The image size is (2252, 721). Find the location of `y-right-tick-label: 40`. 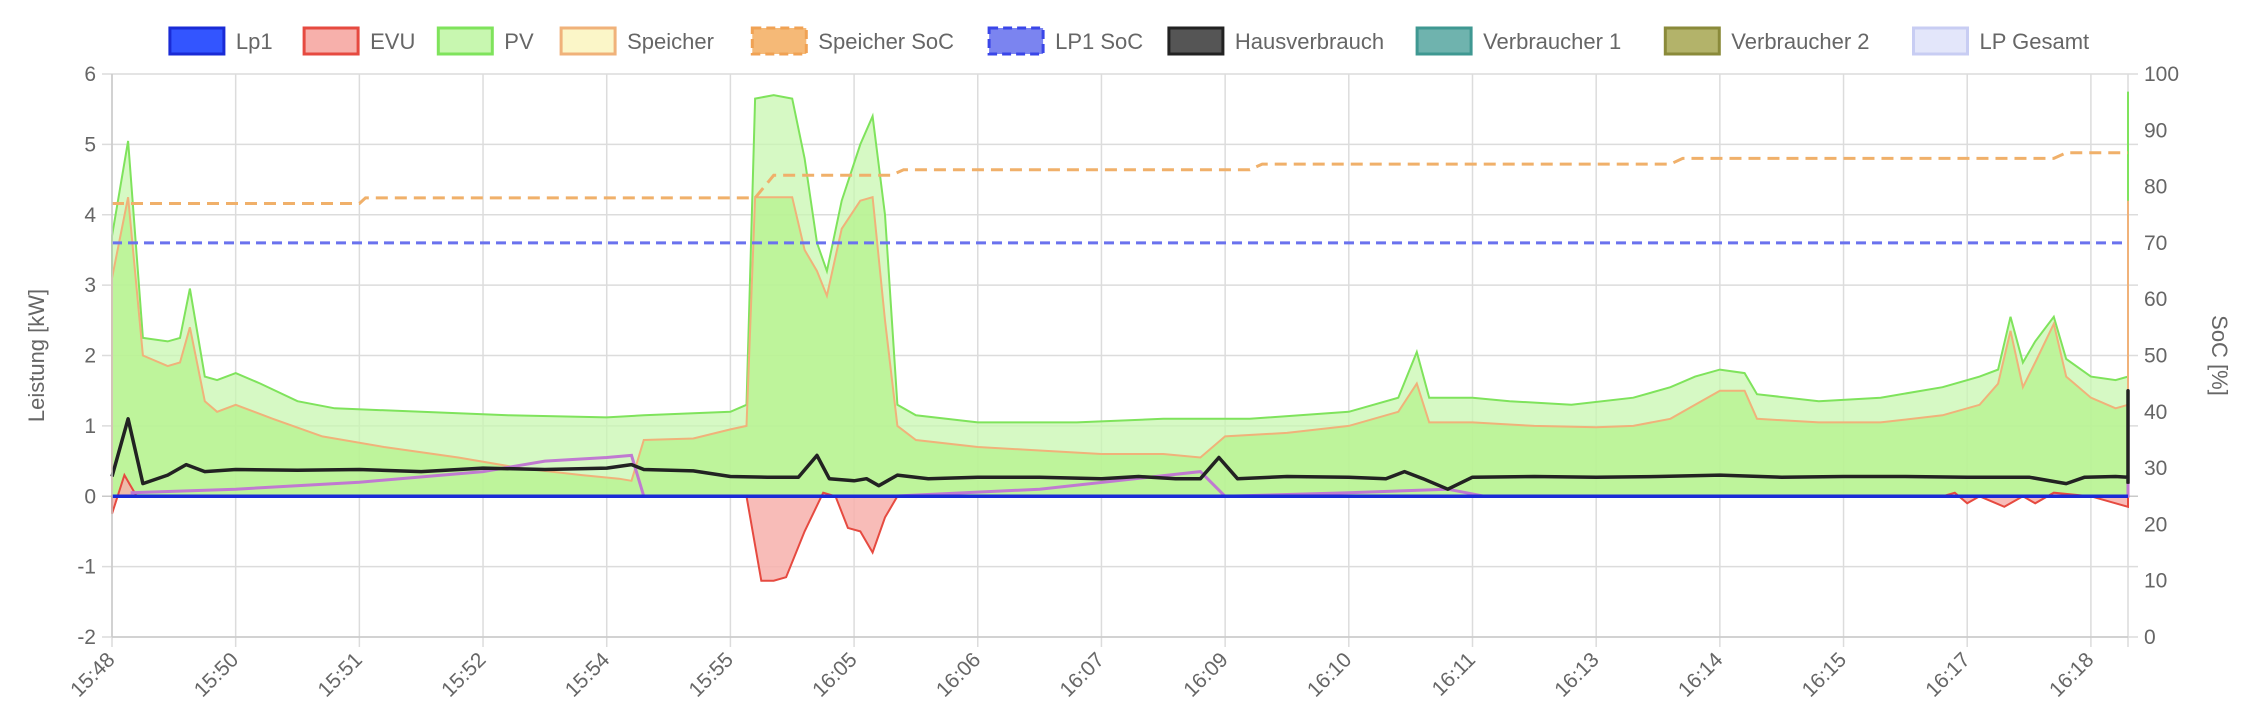

y-right-tick-label: 40 is located at coordinates (2155, 412).